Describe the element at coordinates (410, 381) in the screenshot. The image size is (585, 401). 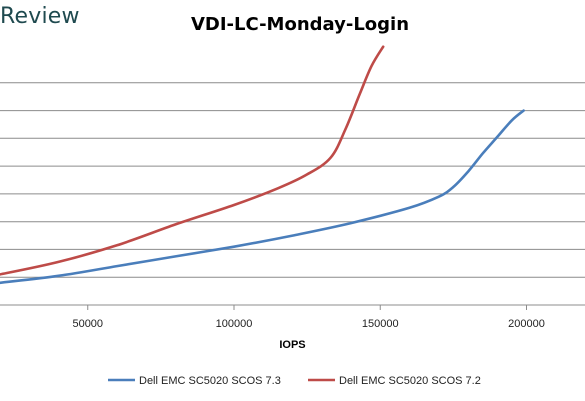
I see `legend-label-2: Dell EMC SC5020 SCOS 7.2` at that location.